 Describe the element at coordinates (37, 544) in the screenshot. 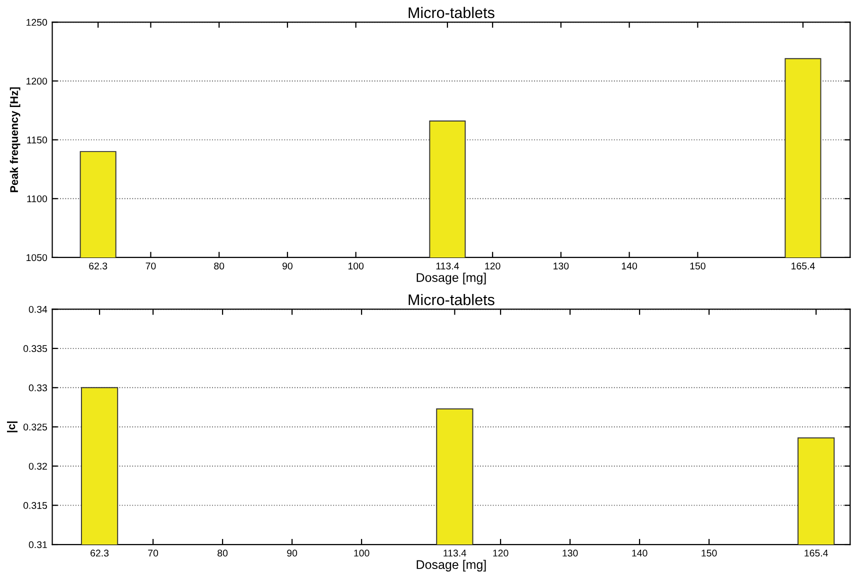

I see `y-tick-label: 0.31` at that location.